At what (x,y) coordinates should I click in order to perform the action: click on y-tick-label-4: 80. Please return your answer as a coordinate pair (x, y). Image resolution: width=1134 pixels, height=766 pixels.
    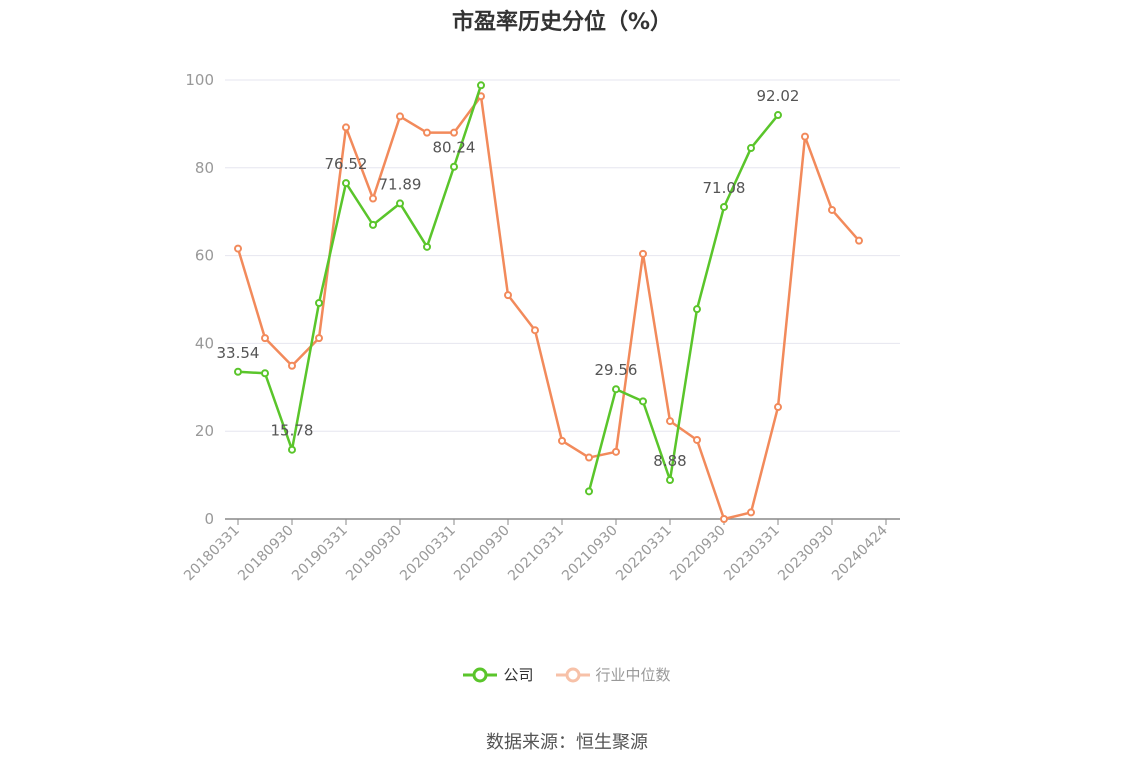
    Looking at the image, I should click on (204, 168).